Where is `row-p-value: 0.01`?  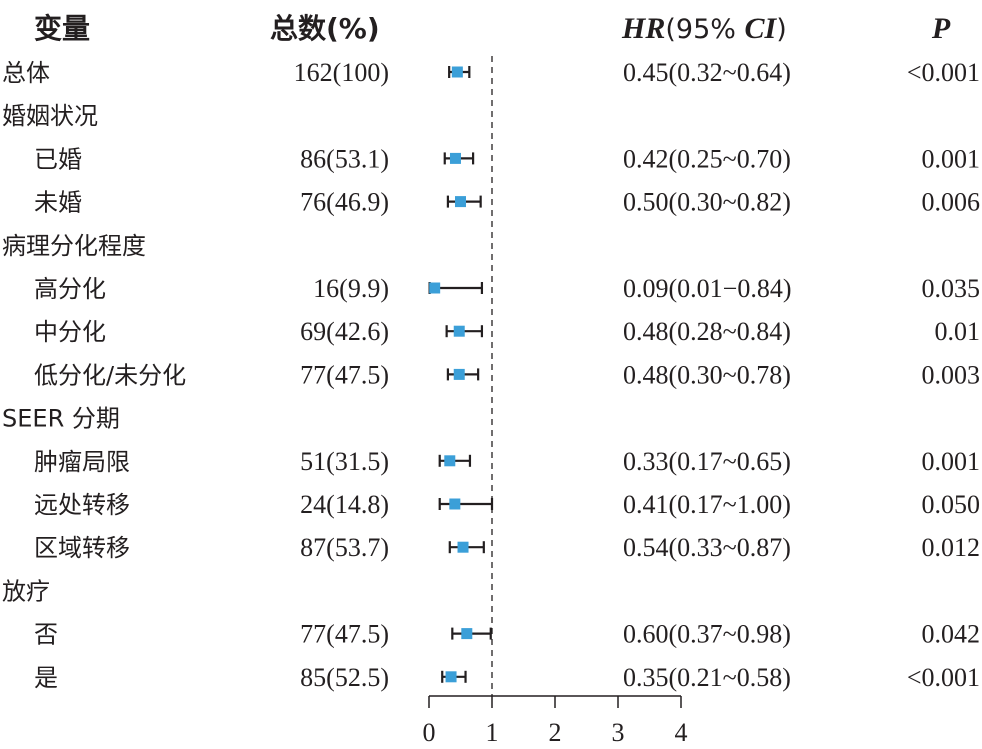
row-p-value: 0.01 is located at coordinates (958, 331).